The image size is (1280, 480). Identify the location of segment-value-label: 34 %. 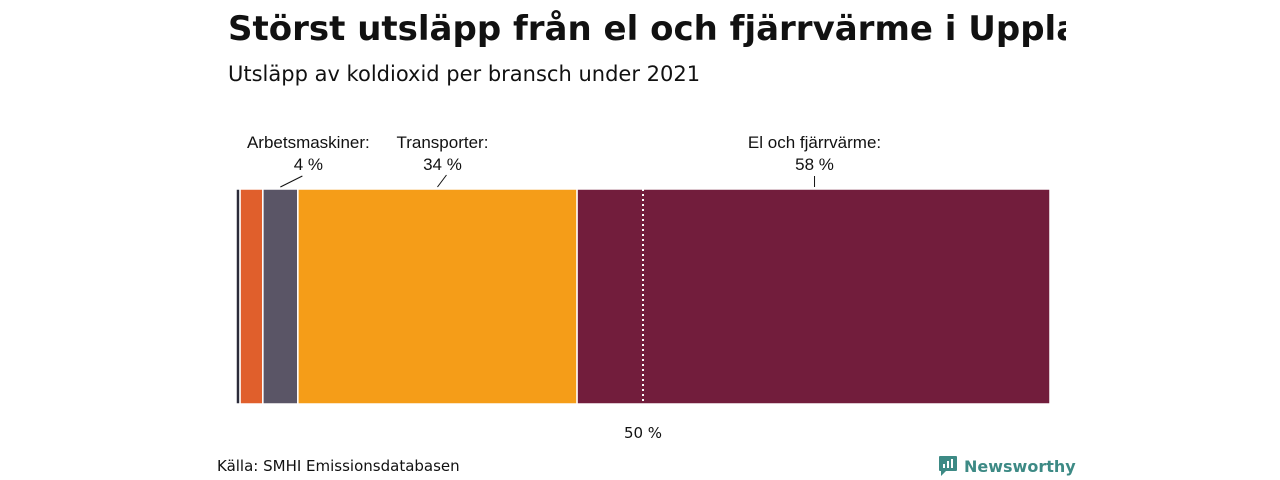
(442, 164).